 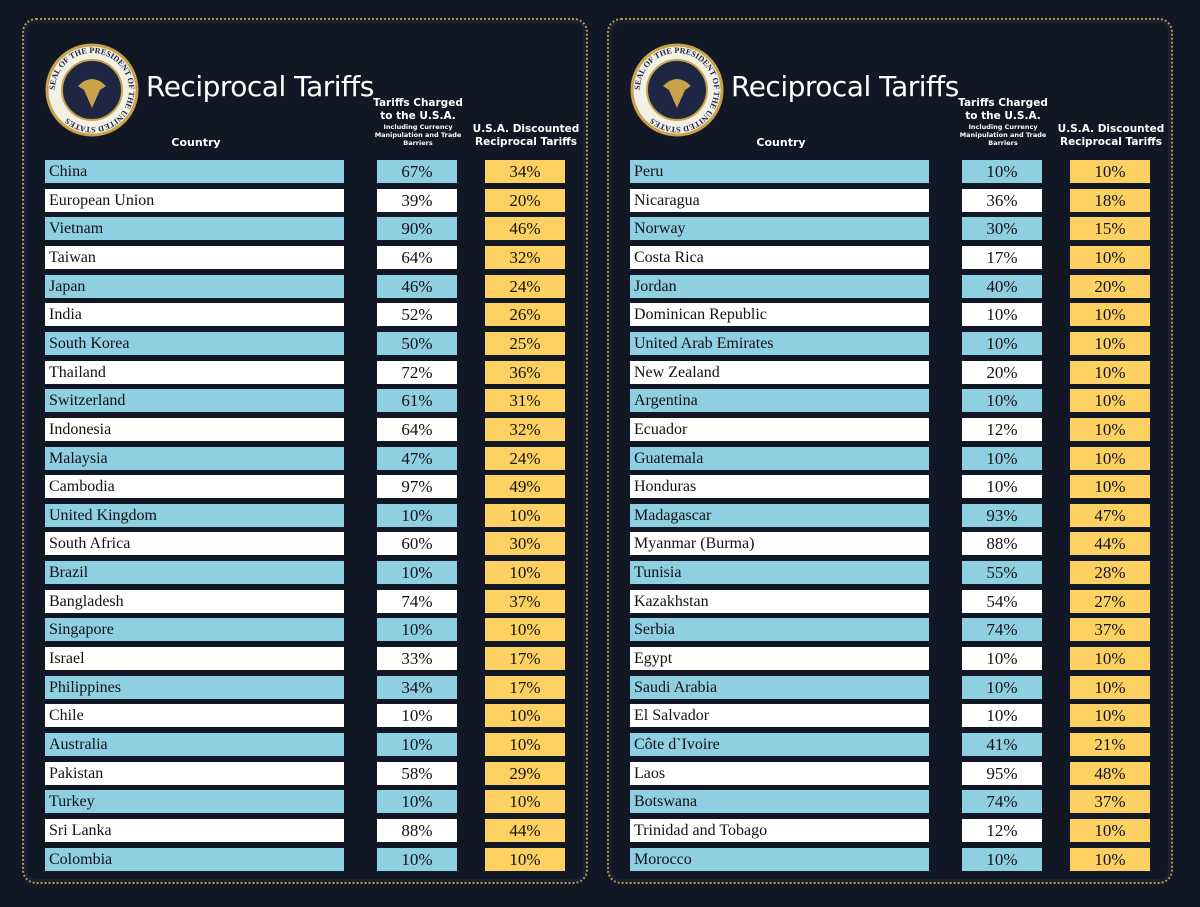 I want to click on charged-cell: 90%, so click(x=417, y=229).